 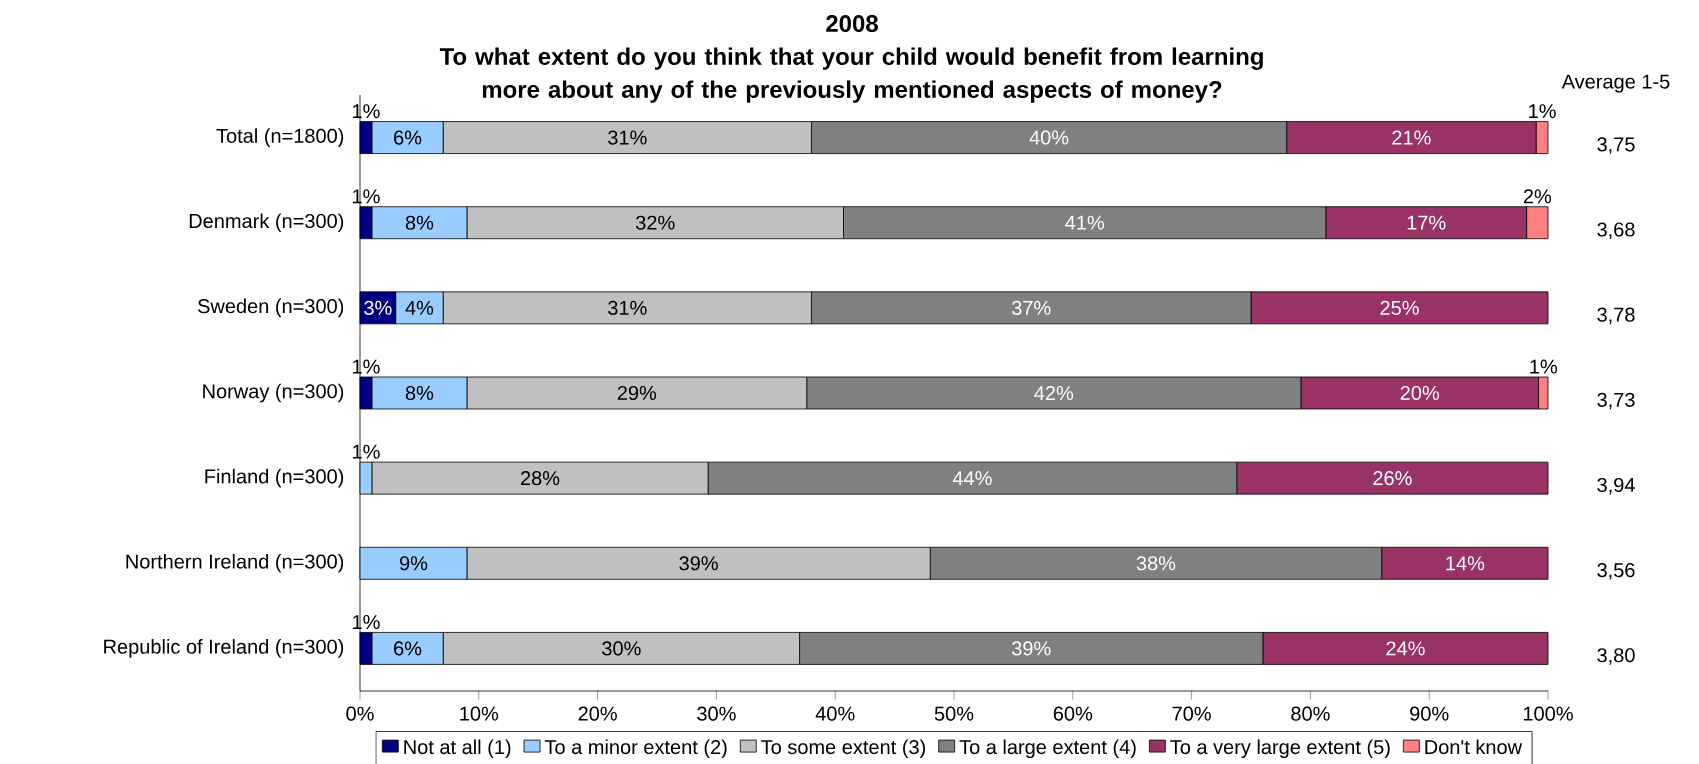 What do you see at coordinates (479, 713) in the screenshot?
I see `x-tick-label: 10%` at bounding box center [479, 713].